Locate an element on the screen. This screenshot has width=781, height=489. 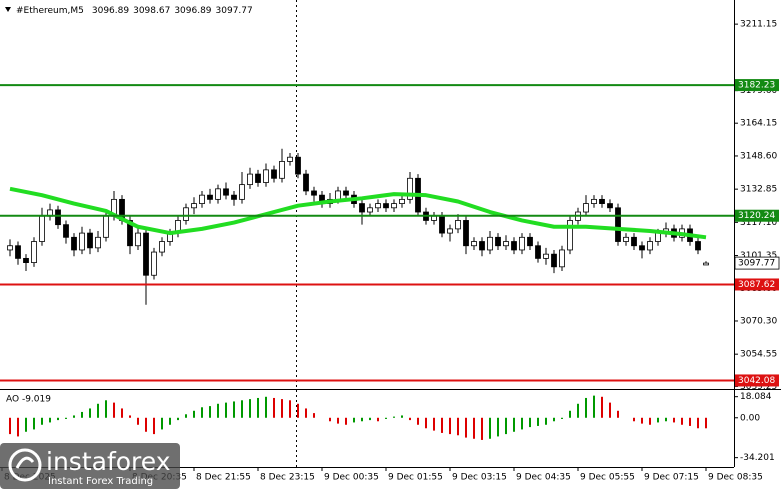
menu-arrow is located at coordinates (8, 9).